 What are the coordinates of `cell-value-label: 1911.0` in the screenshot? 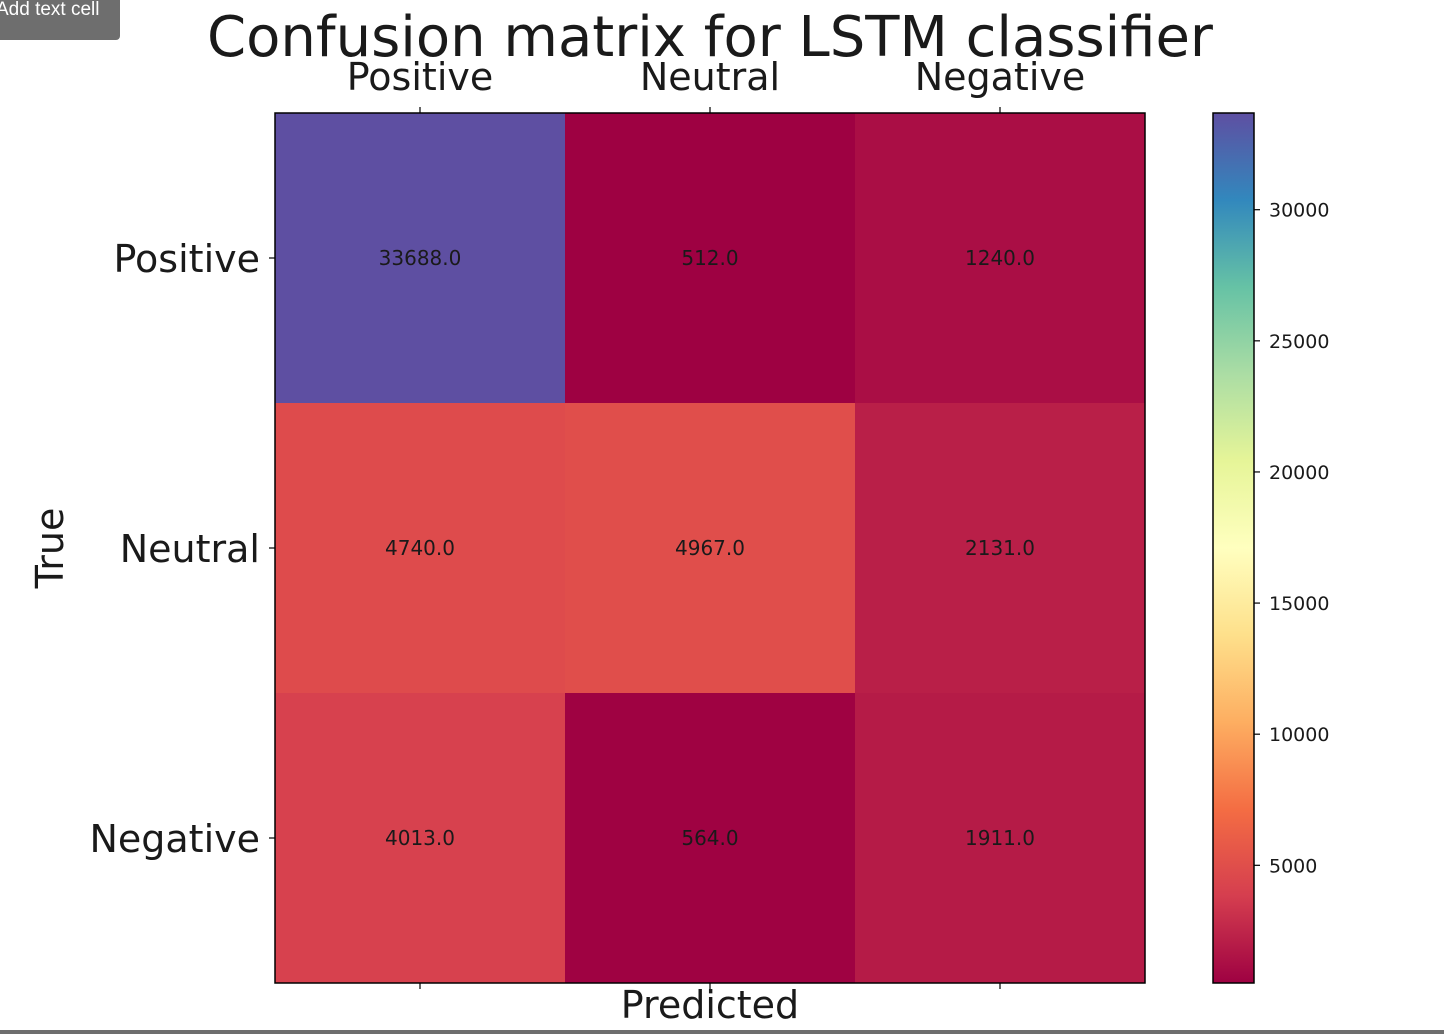 It's located at (1000, 838).